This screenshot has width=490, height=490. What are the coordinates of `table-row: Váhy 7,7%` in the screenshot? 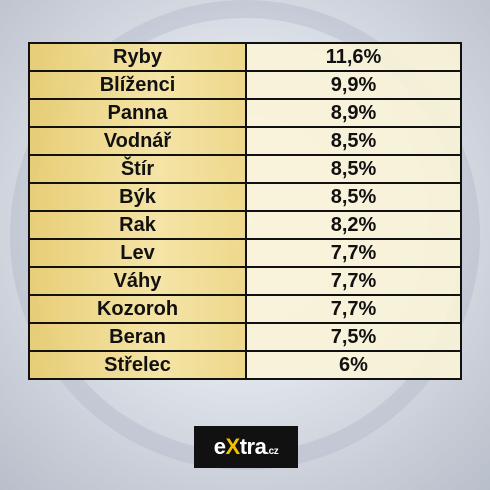 It's located at (245, 281).